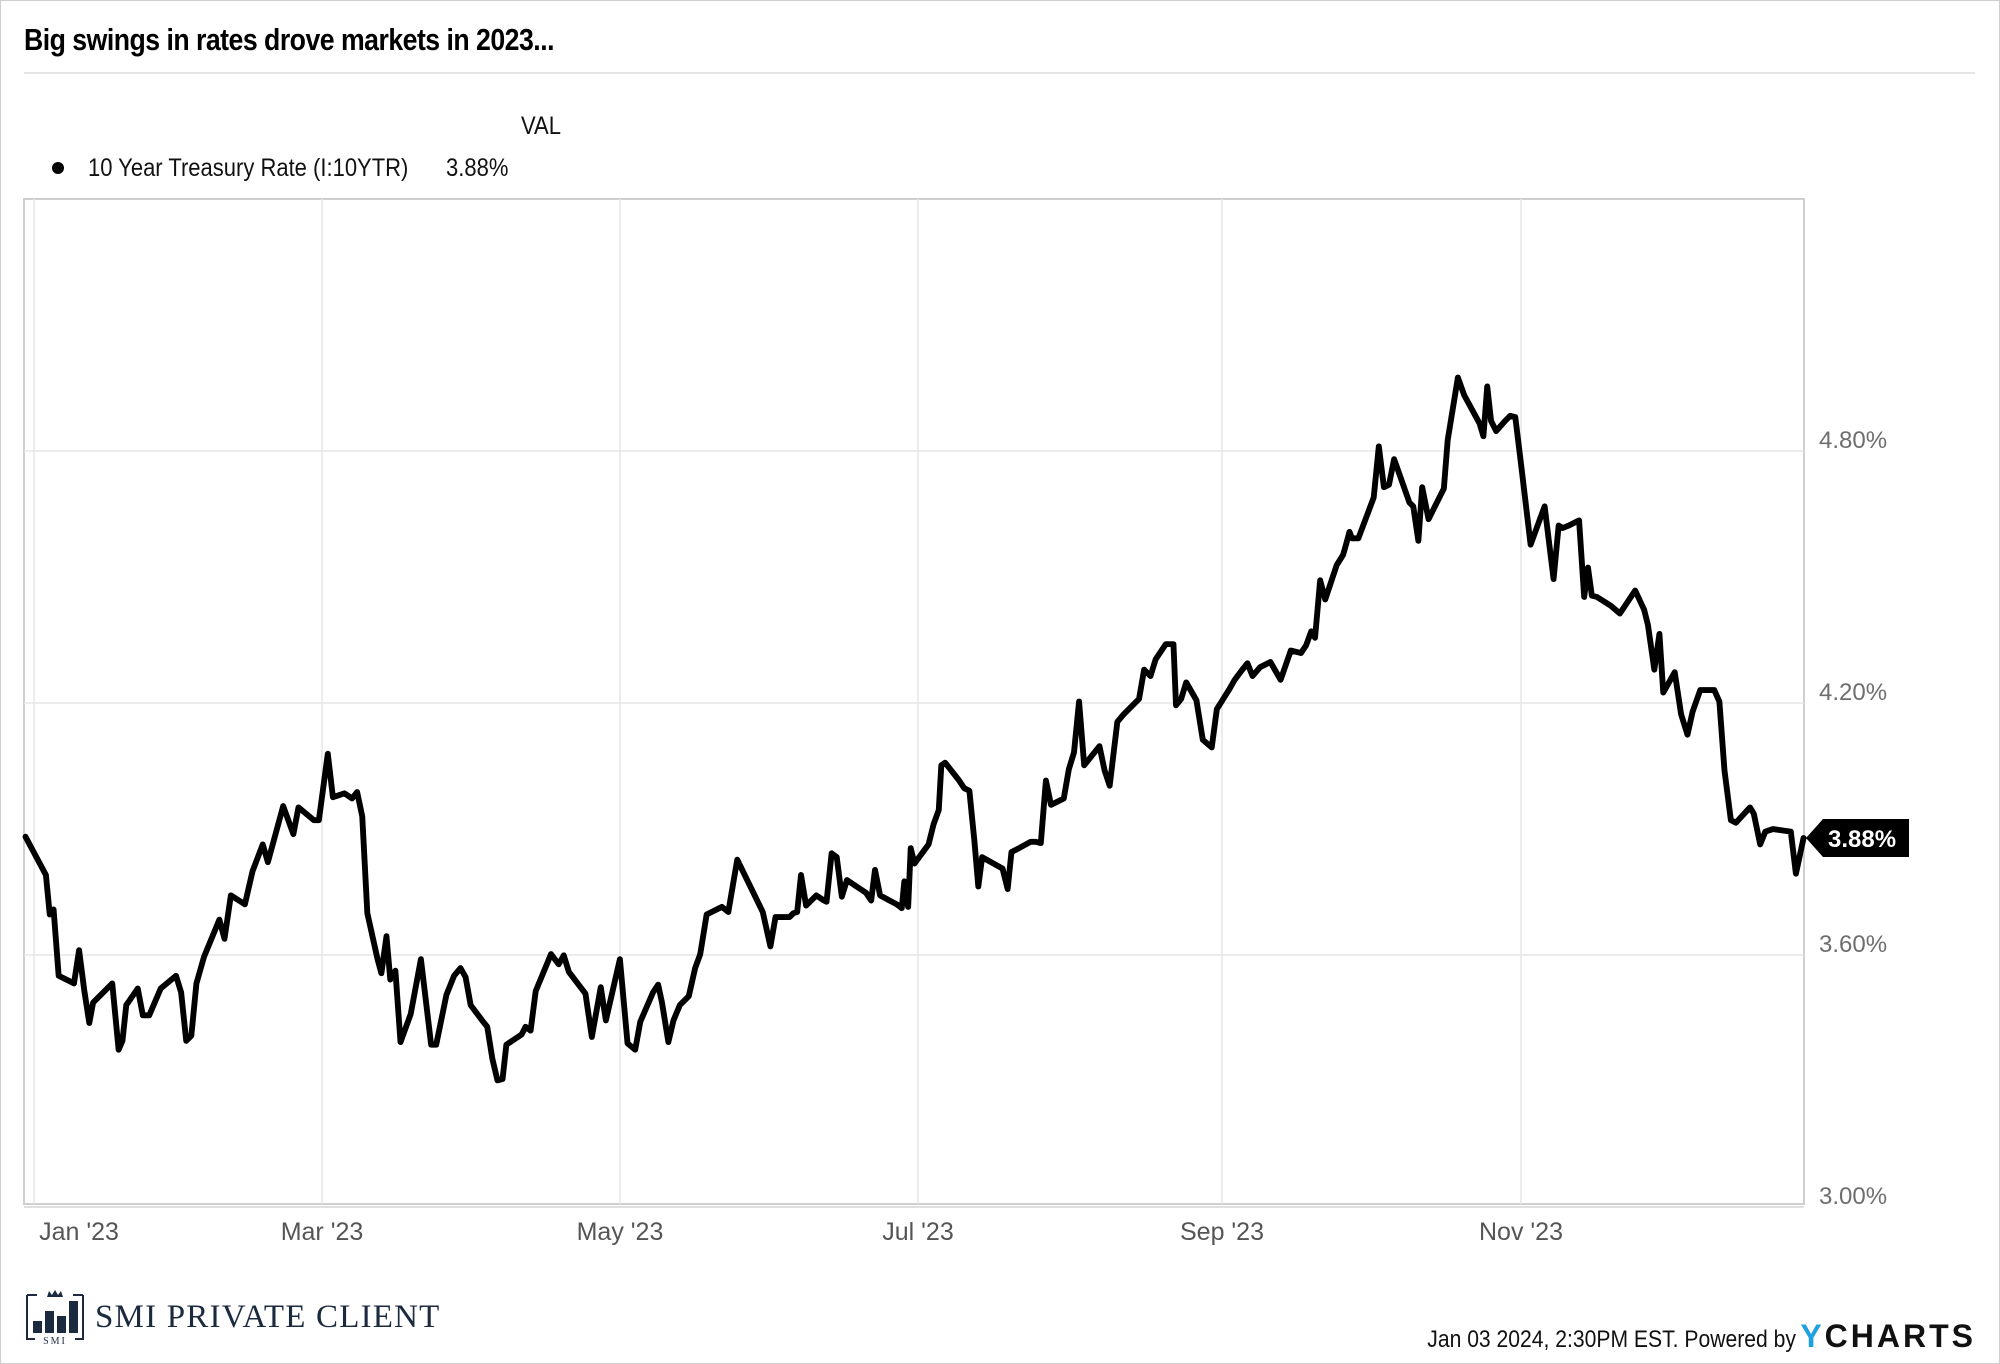 This screenshot has width=2000, height=1364. Describe the element at coordinates (1222, 1232) in the screenshot. I see `x-tick-label: Sep '23` at that location.